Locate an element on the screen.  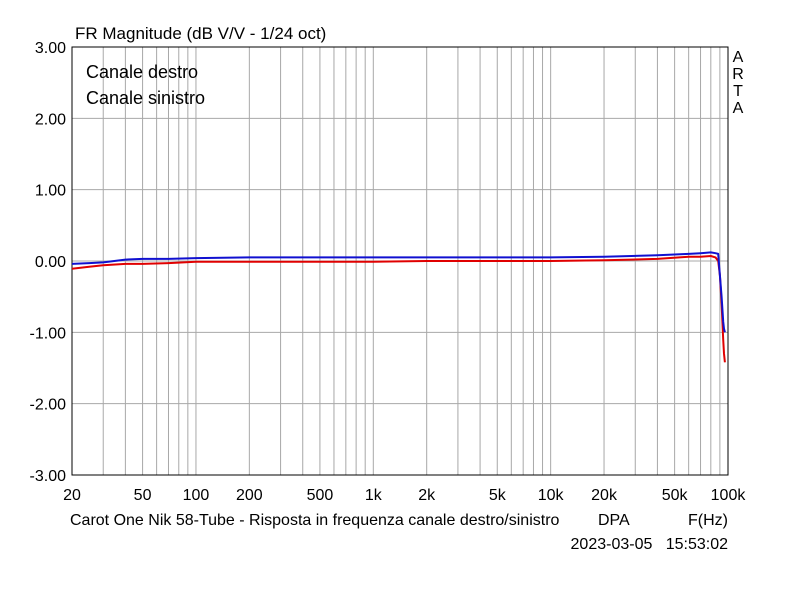
x-tick-label: 20k is located at coordinates (604, 495).